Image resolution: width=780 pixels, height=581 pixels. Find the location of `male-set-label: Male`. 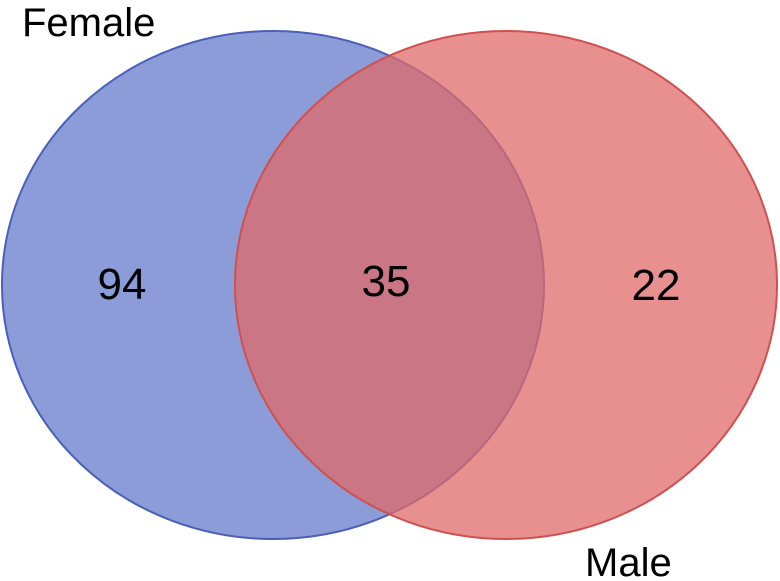

male-set-label: Male is located at coordinates (628, 561).